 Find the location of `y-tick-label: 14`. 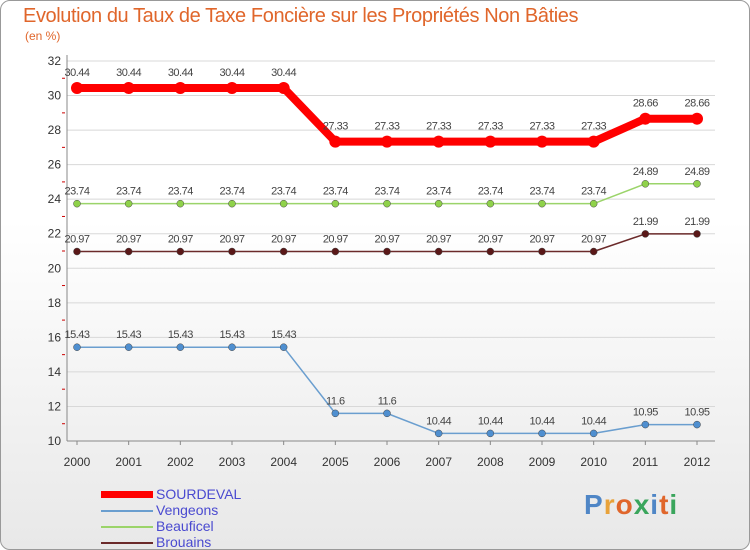

y-tick-label: 14 is located at coordinates (55, 372).